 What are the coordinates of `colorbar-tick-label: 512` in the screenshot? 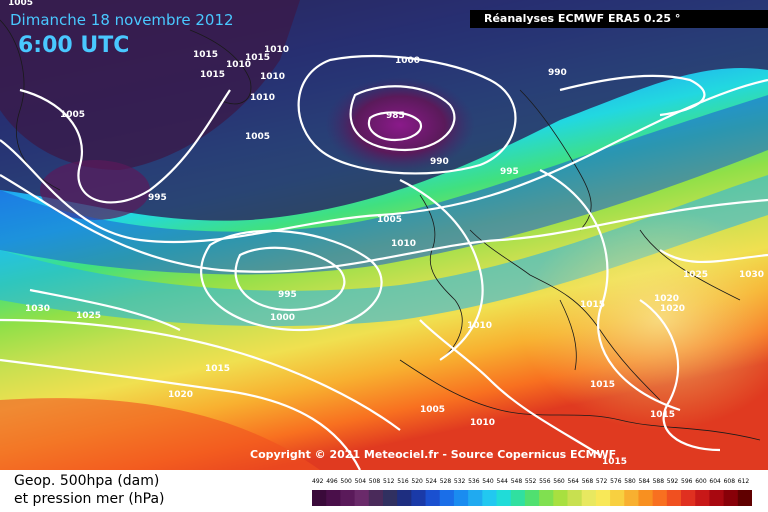 It's located at (389, 481).